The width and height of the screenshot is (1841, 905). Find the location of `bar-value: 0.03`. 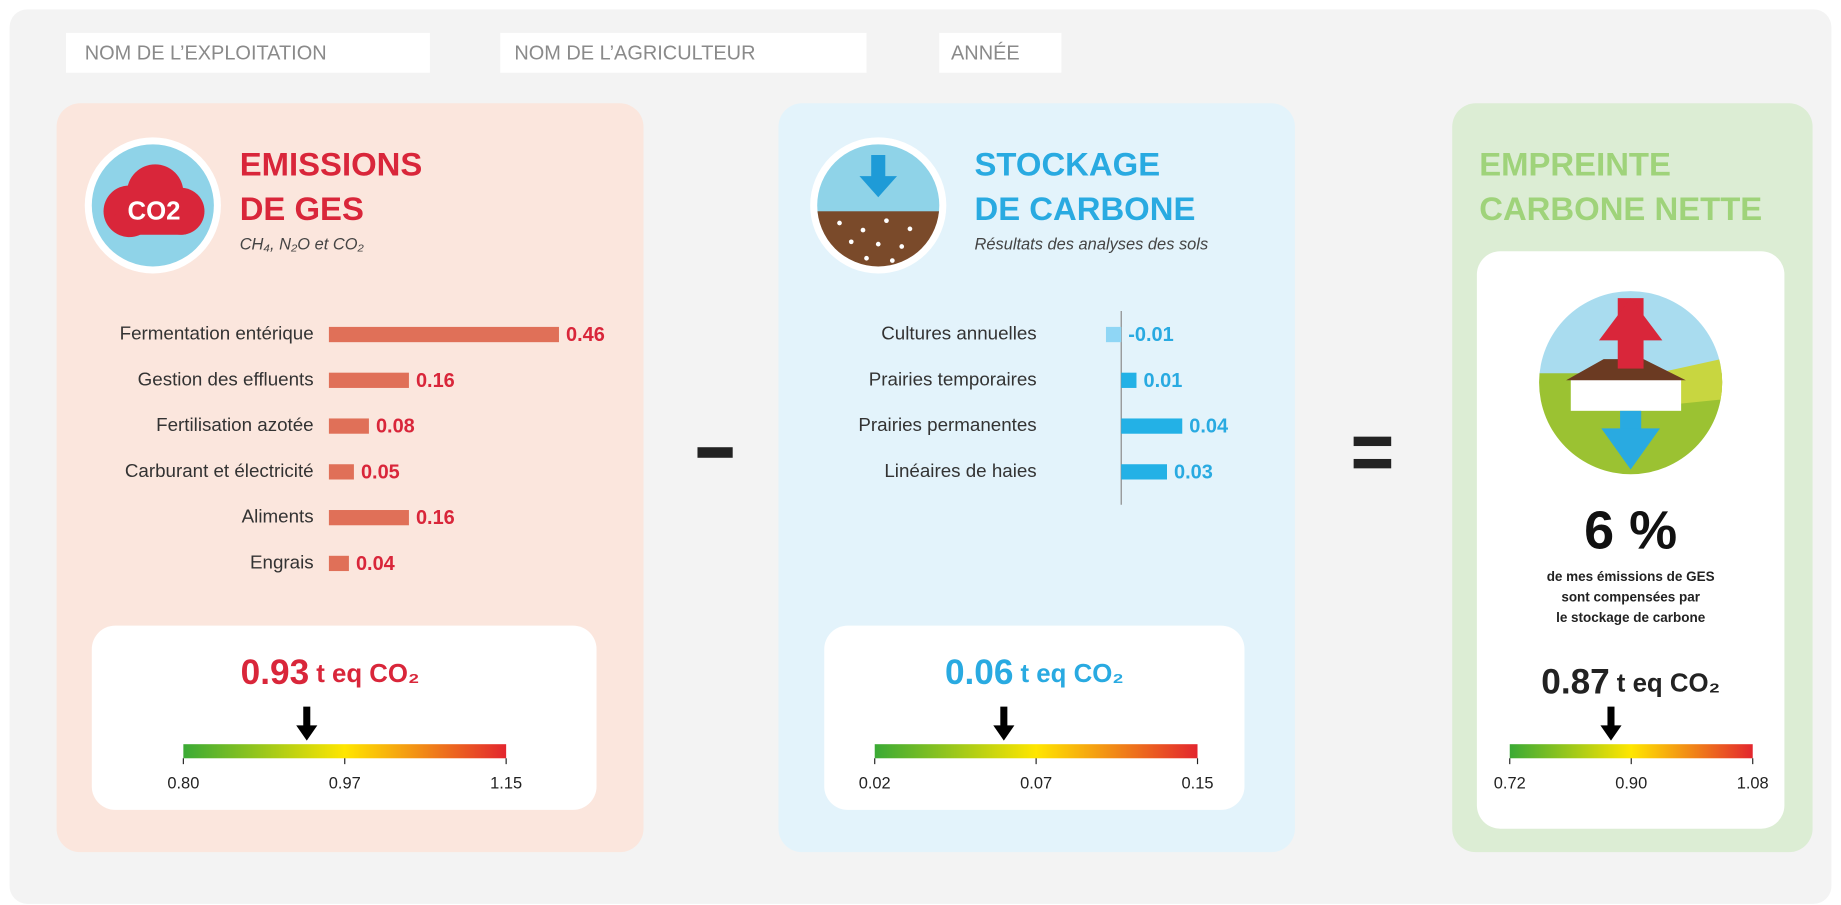

bar-value: 0.03 is located at coordinates (1193, 472).